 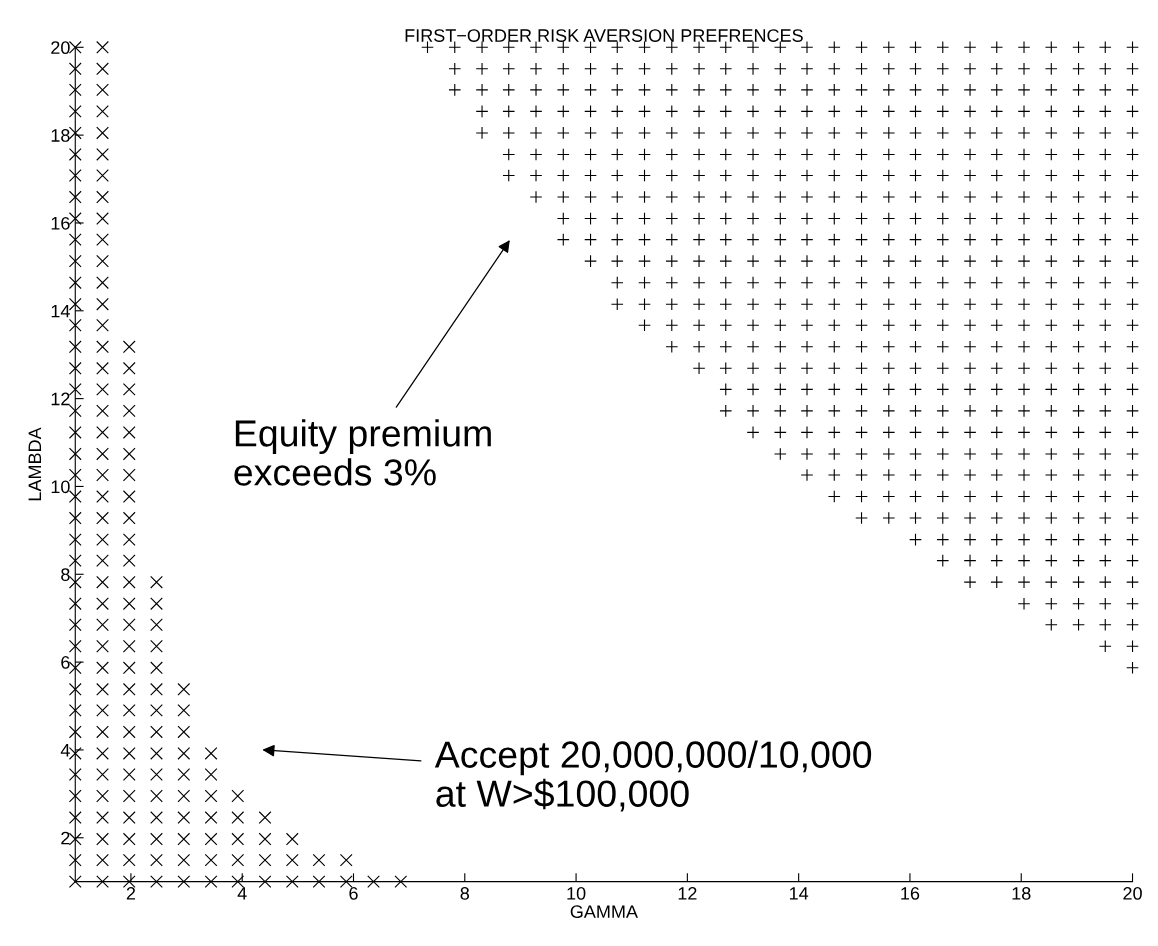 I want to click on annotation: Accept 20,000,000/10,000 at W>$100,000, so click(x=653, y=776).